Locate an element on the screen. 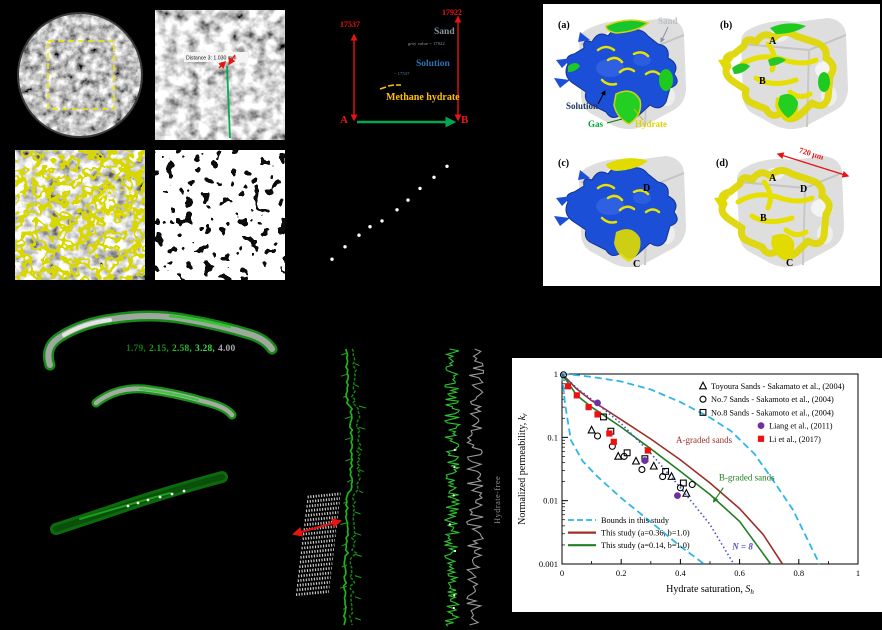 This screenshot has width=882, height=630. segmented-roi-box is located at coordinates (116, 202).